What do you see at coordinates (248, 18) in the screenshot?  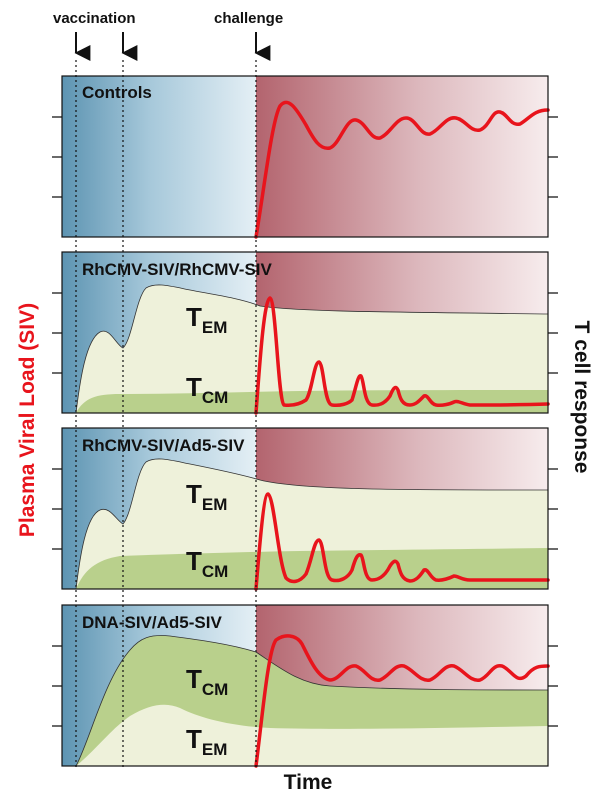 I see `challenge-label: challenge` at bounding box center [248, 18].